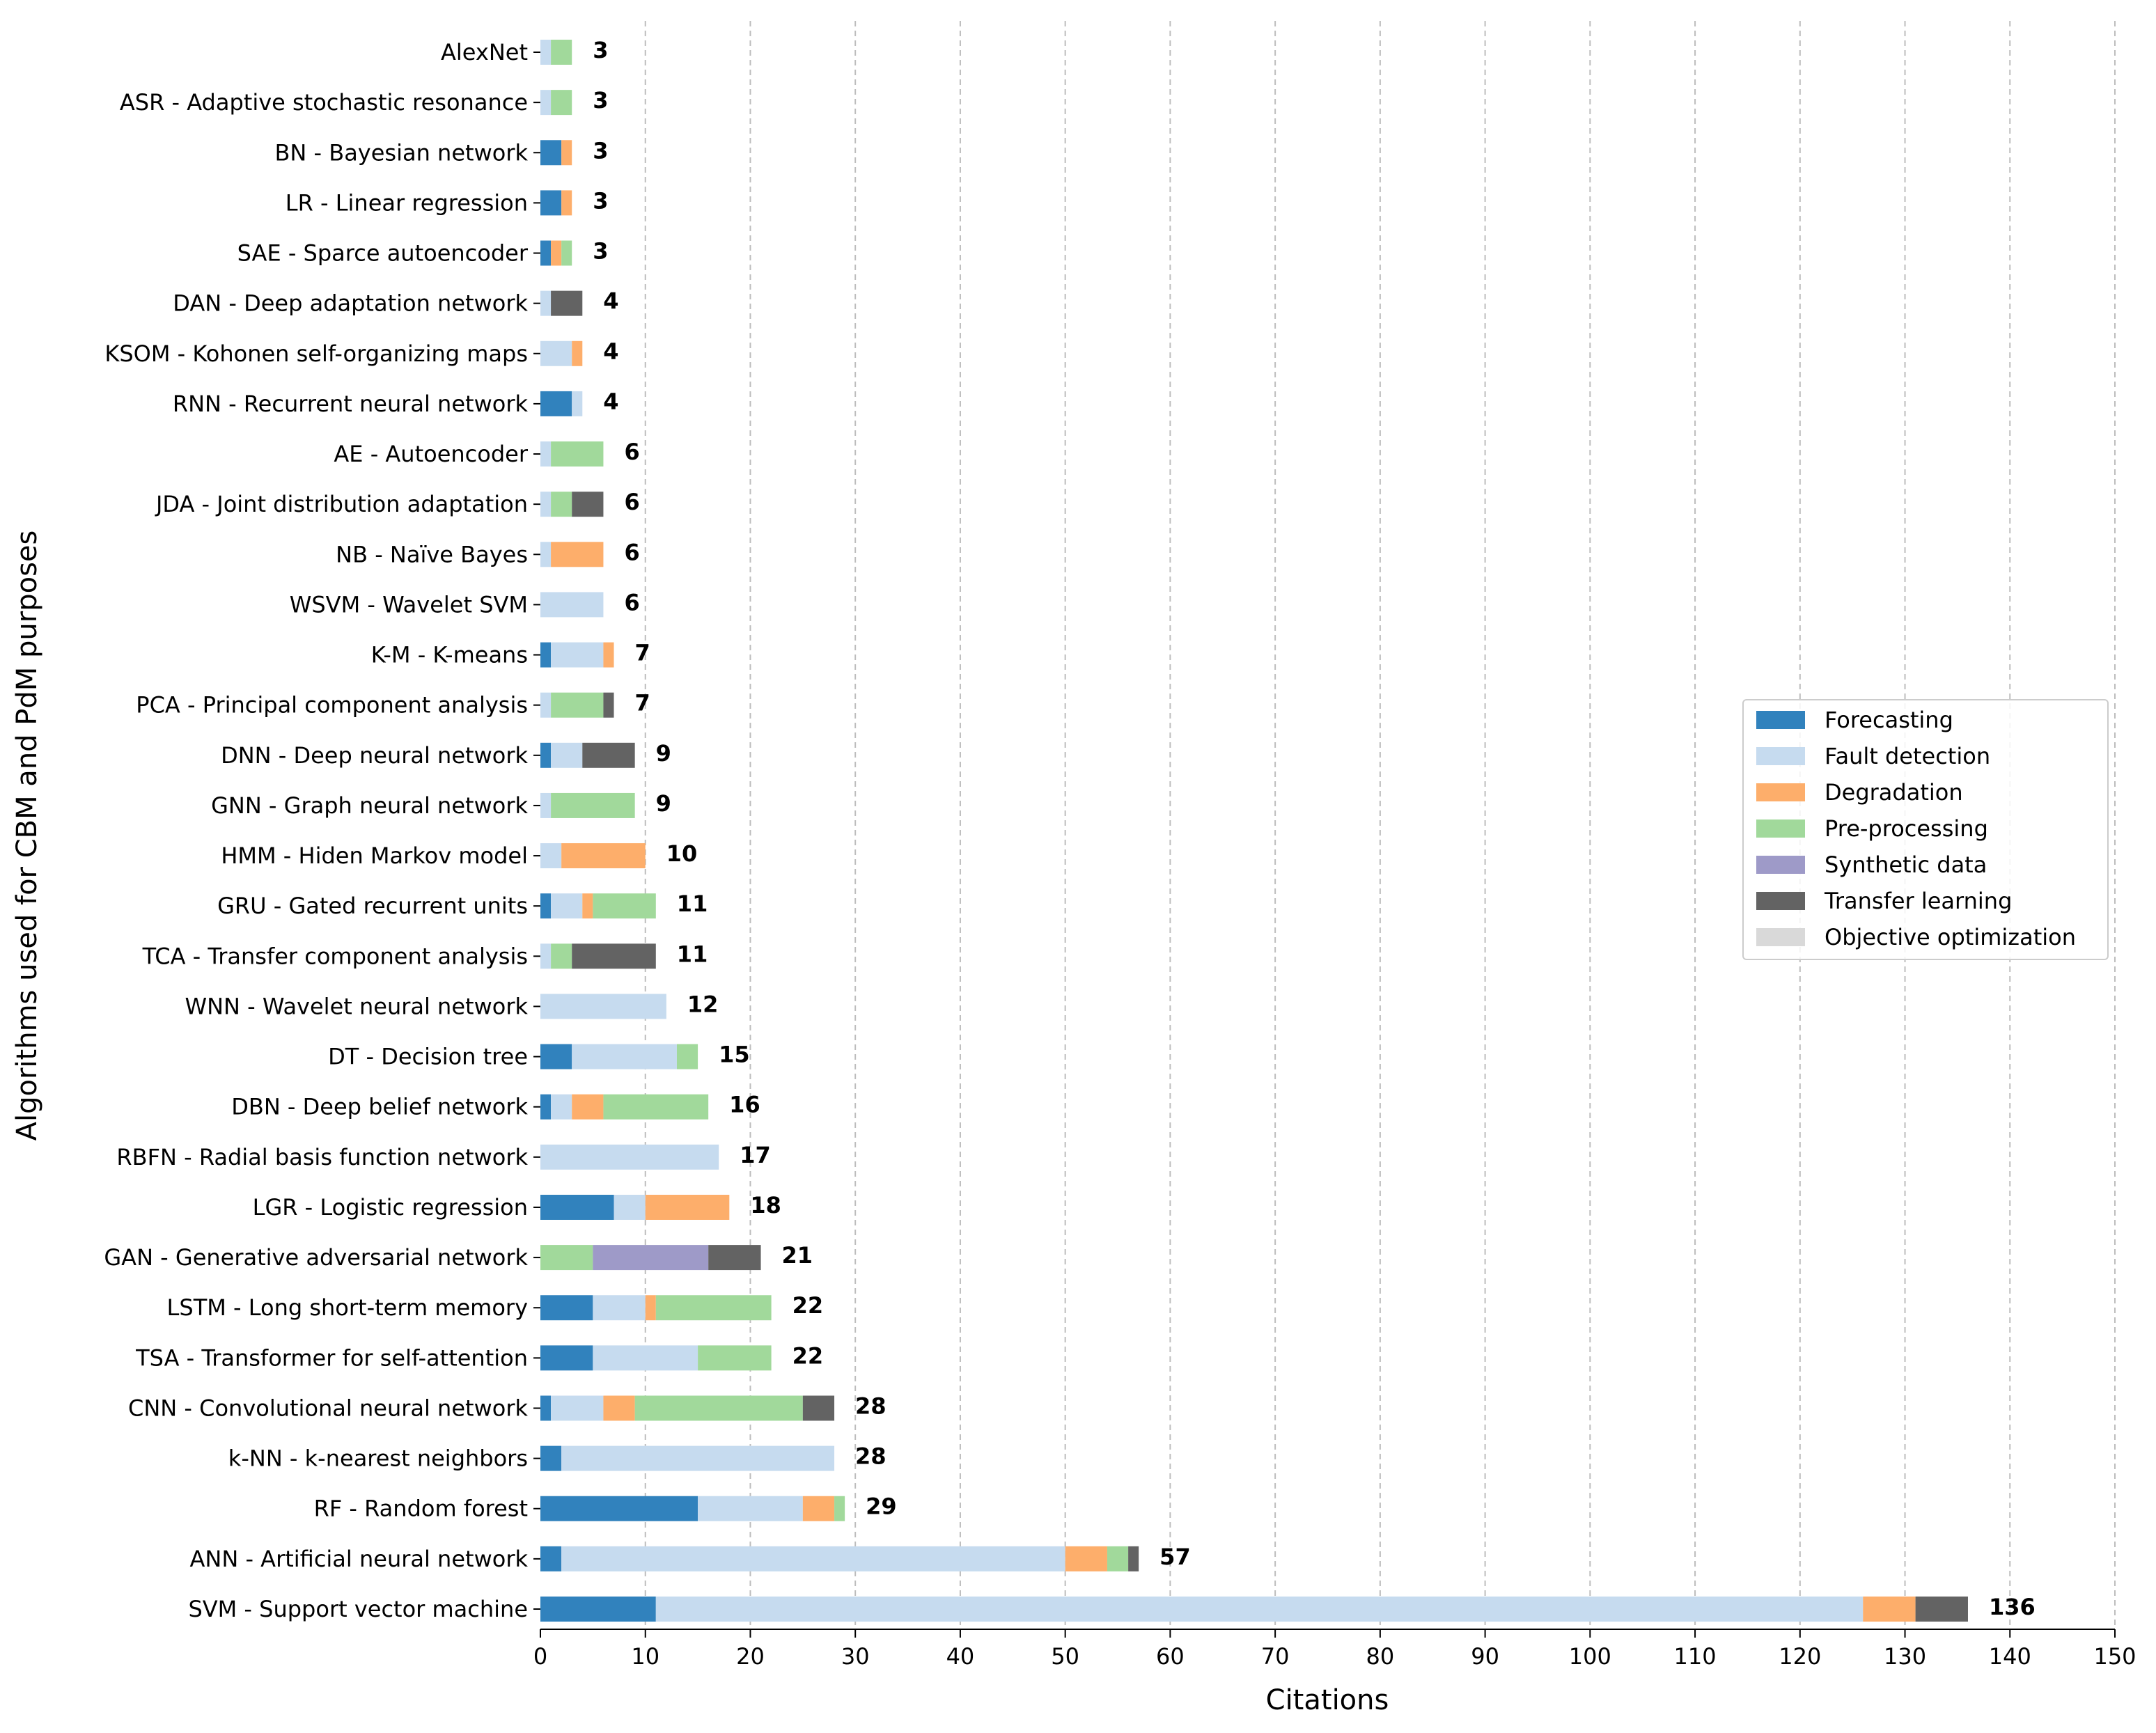 This screenshot has height=1733, width=2156. What do you see at coordinates (431, 454) in the screenshot?
I see `category-label: AE - Autoencoder` at bounding box center [431, 454].